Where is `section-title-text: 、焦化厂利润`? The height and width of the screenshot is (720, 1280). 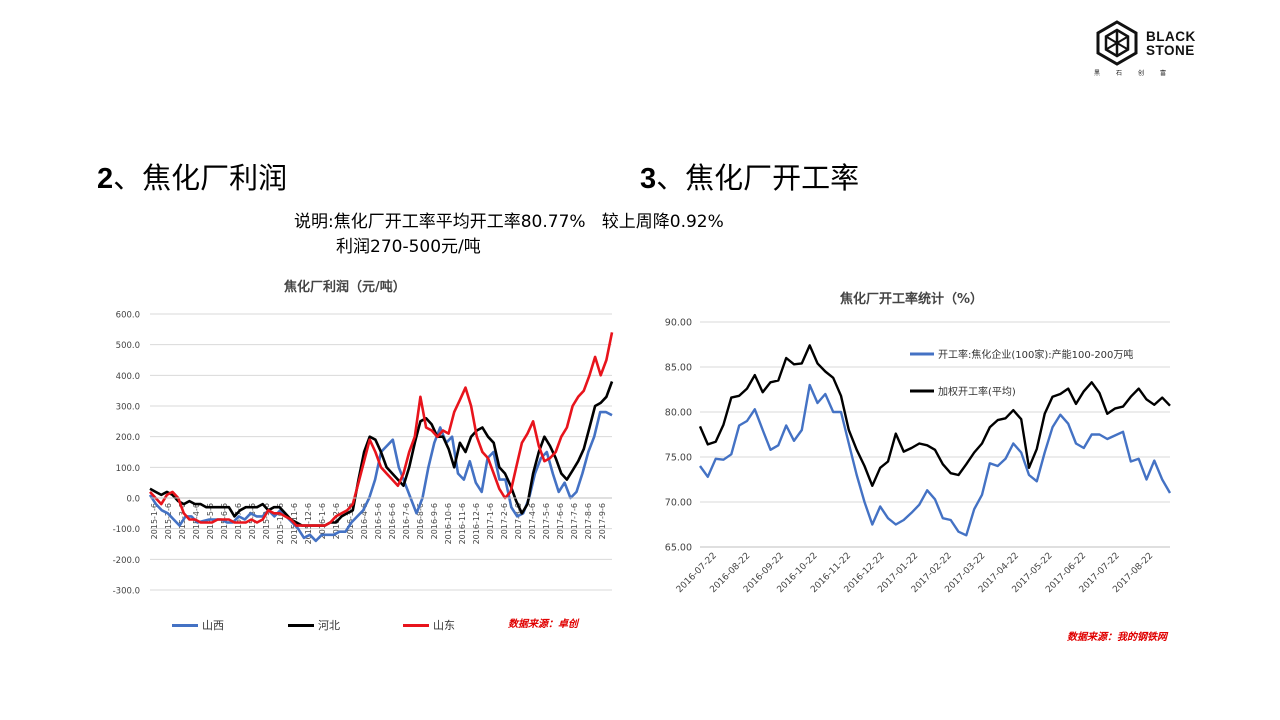 section-title-text: 、焦化厂利润 is located at coordinates (200, 178).